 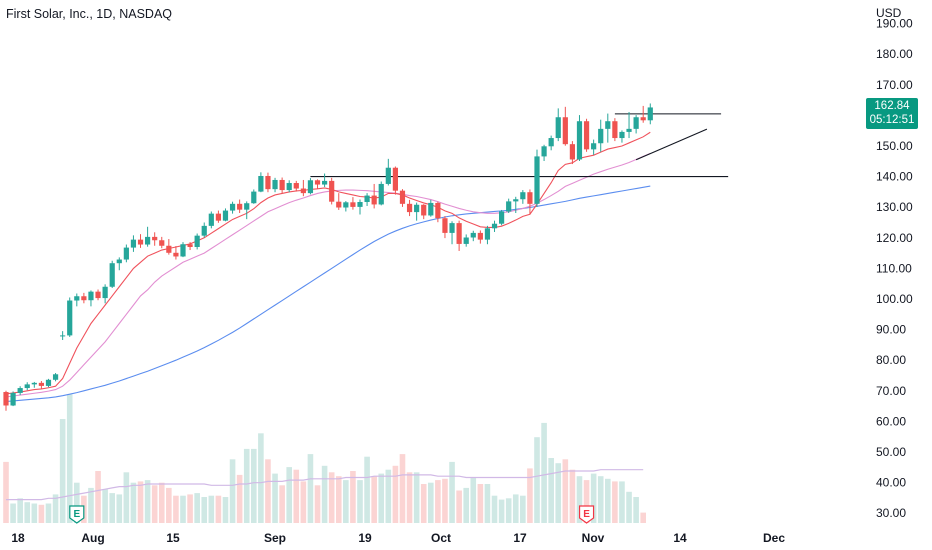 What do you see at coordinates (894, 24) in the screenshot?
I see `price-tick-label: 190.00` at bounding box center [894, 24].